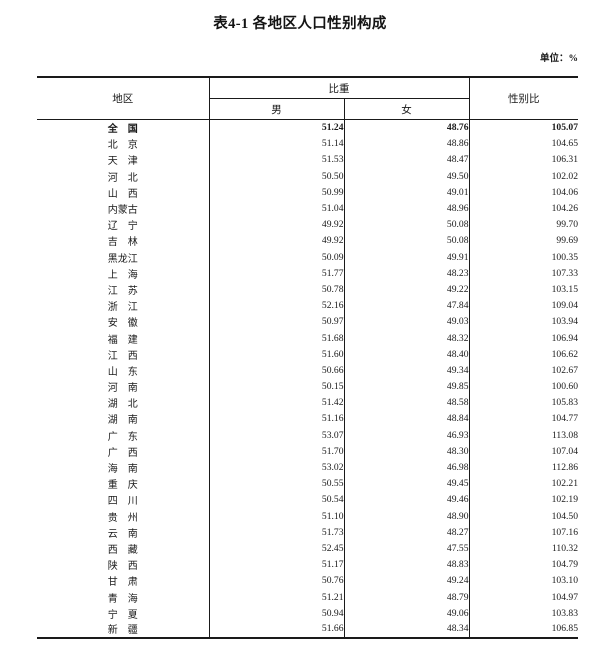 The image size is (600, 658). What do you see at coordinates (122, 502) in the screenshot?
I see `cell-region: 四 川` at bounding box center [122, 502].